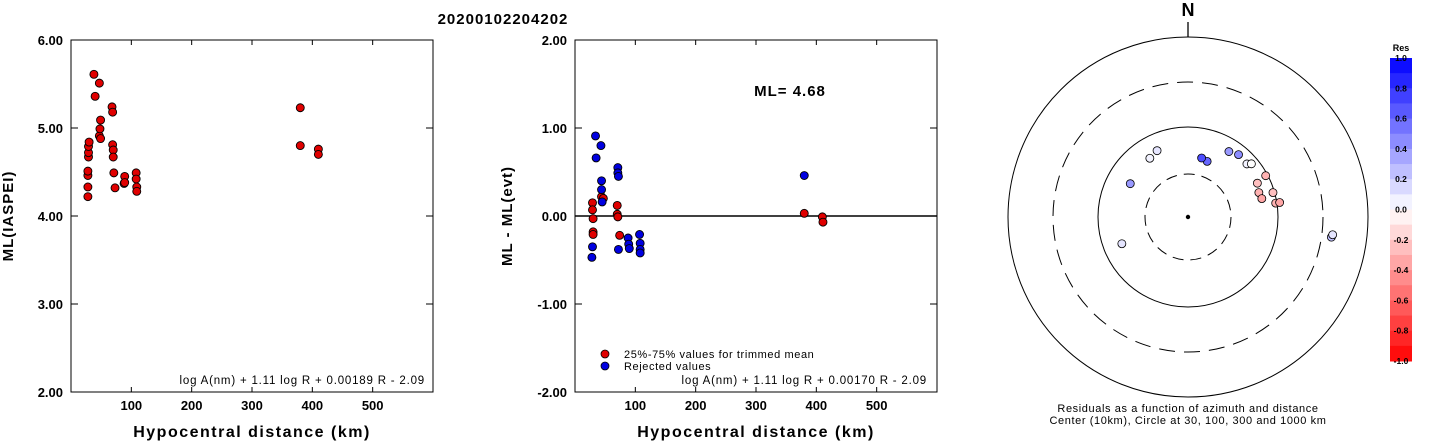  I want to click on colorbar-tick-label: -1.0, so click(1401, 361).